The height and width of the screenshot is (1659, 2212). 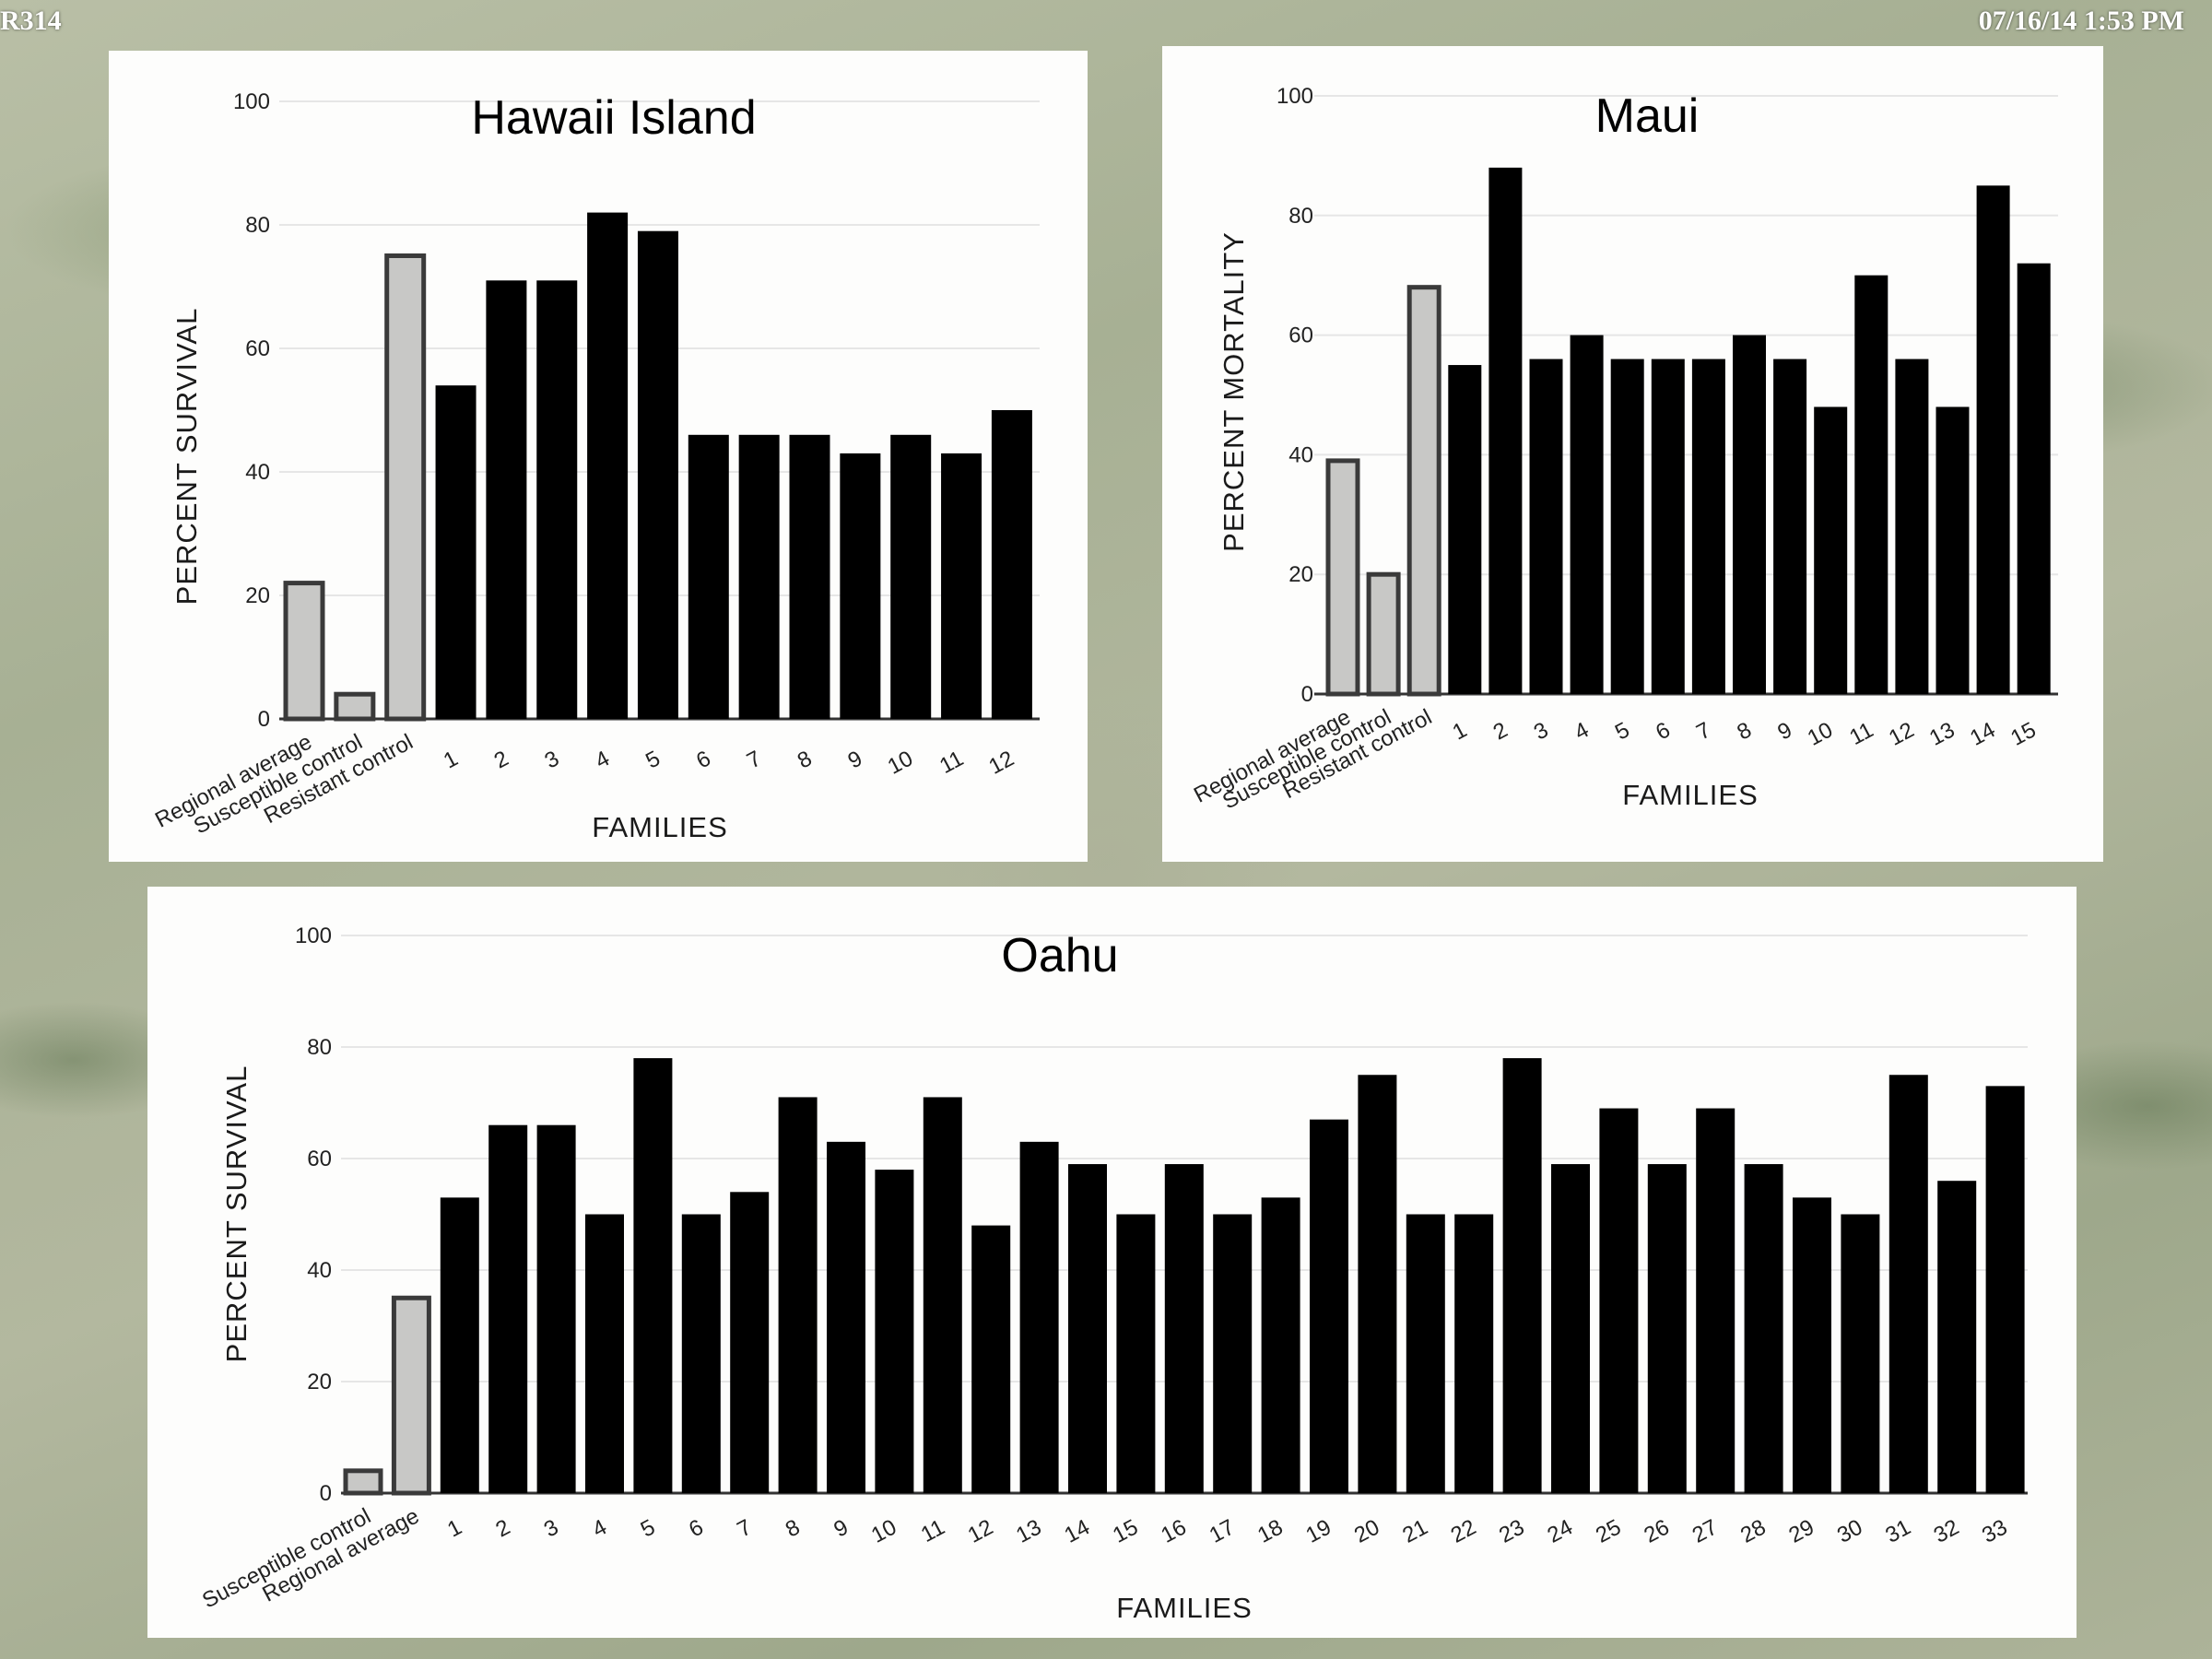 What do you see at coordinates (1647, 116) in the screenshot?
I see `chart-title: Maui` at bounding box center [1647, 116].